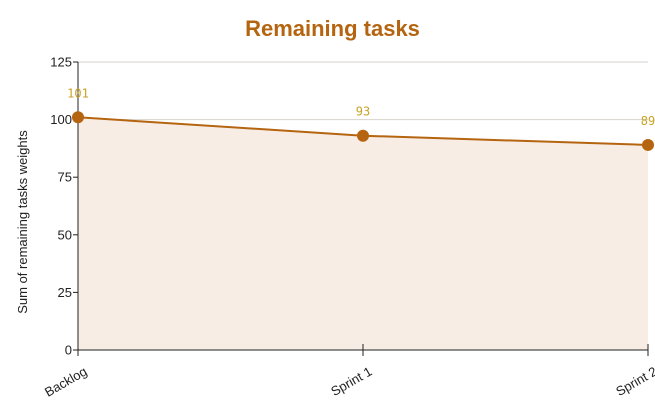 This screenshot has width=655, height=409. I want to click on y-tick-labels: 0 25 50 75 100 125, so click(61, 206).